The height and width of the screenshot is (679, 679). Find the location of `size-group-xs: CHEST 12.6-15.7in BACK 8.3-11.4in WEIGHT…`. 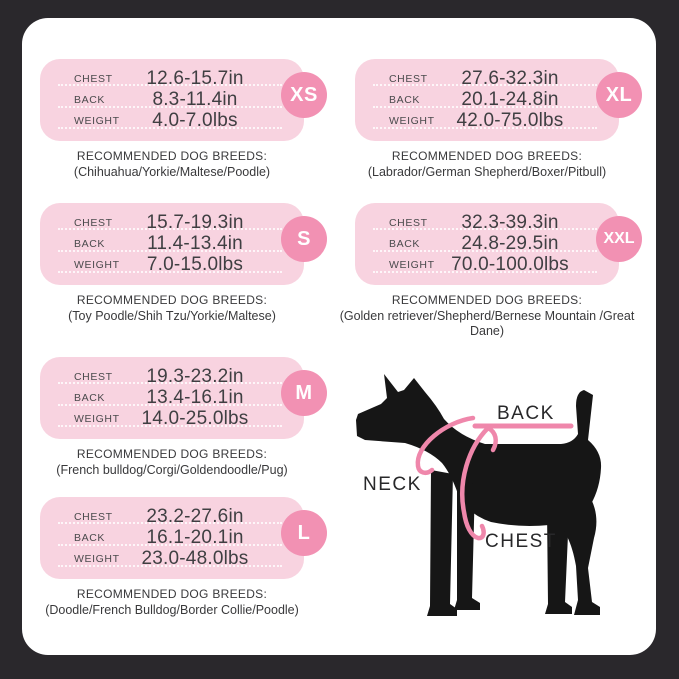

size-group-xs: CHEST 12.6-15.7in BACK 8.3-11.4in WEIGHT… is located at coordinates (183, 119).